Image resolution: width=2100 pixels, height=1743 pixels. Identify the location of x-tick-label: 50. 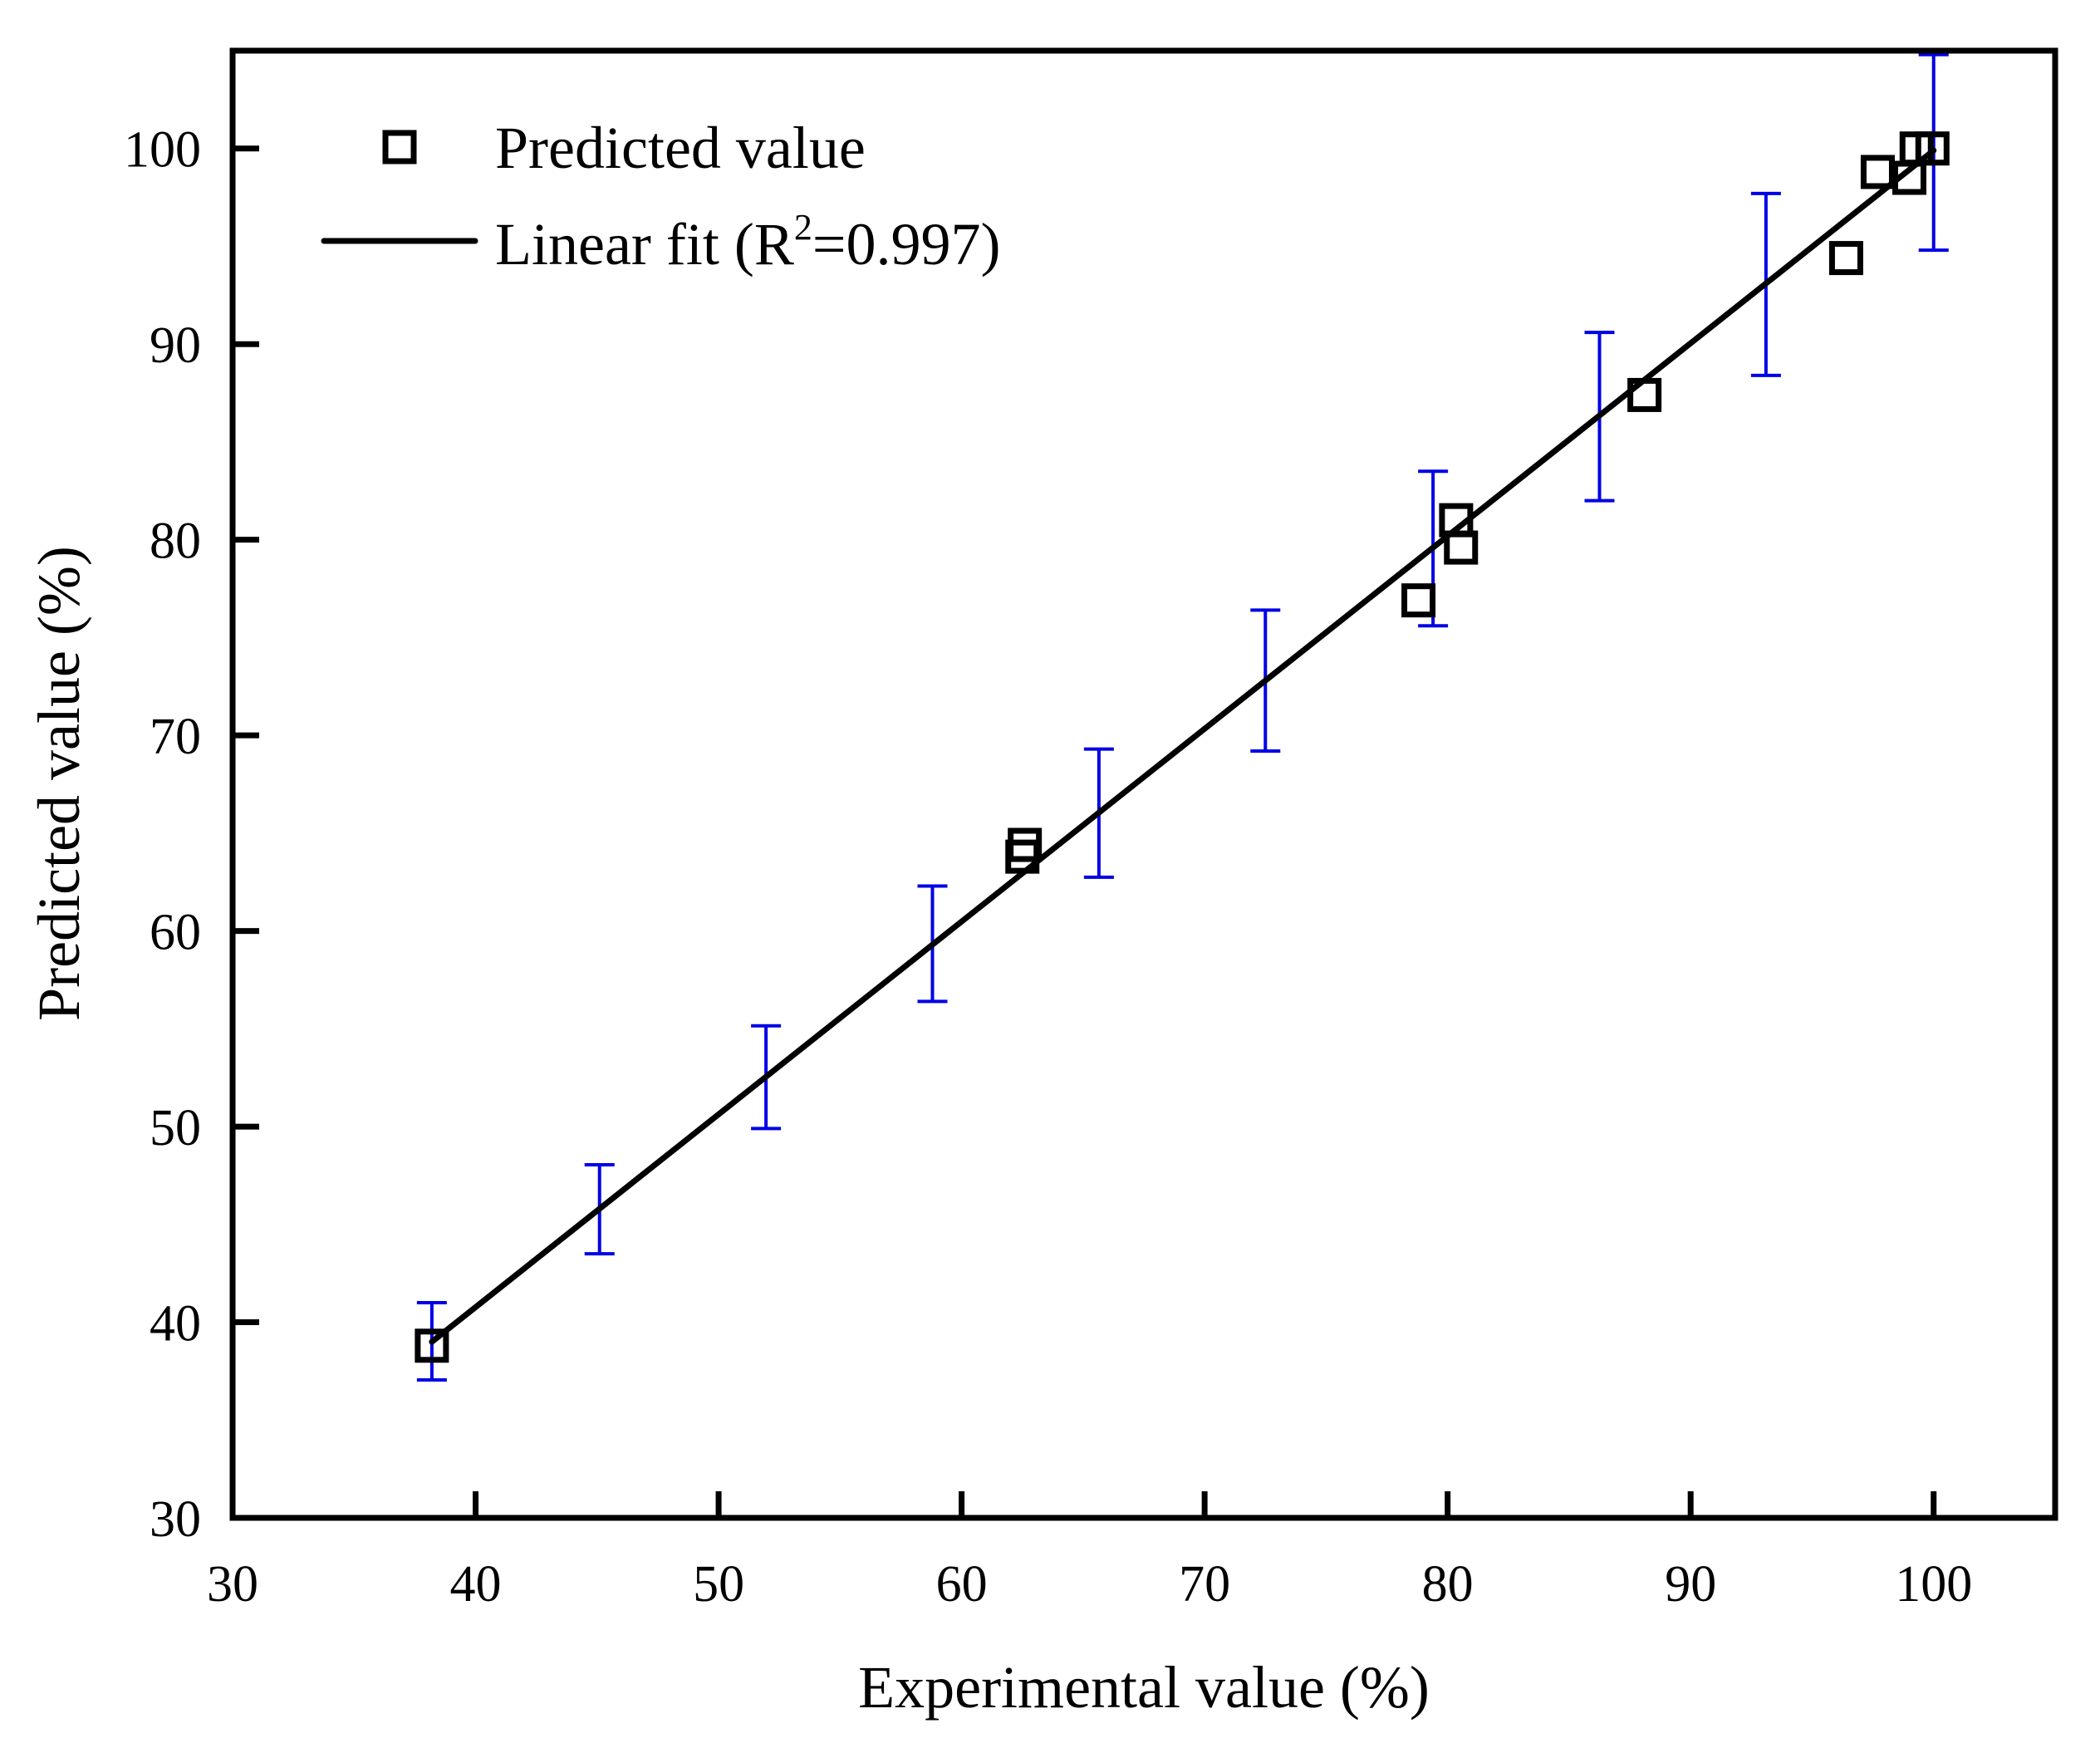
(718, 1584).